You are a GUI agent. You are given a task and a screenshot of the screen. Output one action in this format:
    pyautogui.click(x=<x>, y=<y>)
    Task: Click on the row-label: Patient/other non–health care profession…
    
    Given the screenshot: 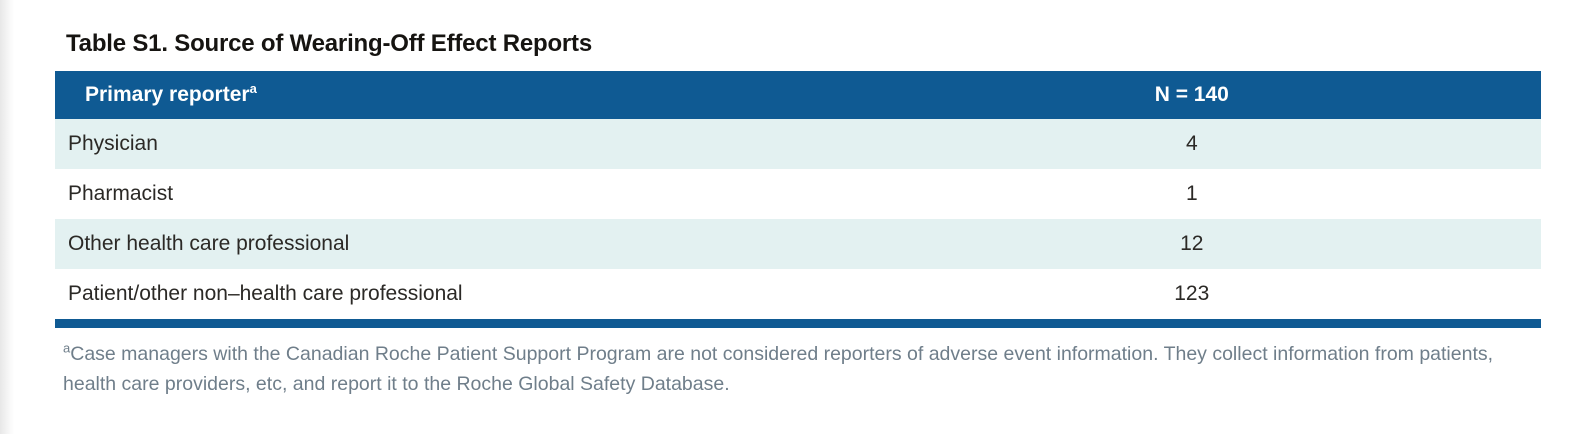 What is the action you would take?
    pyautogui.click(x=265, y=293)
    